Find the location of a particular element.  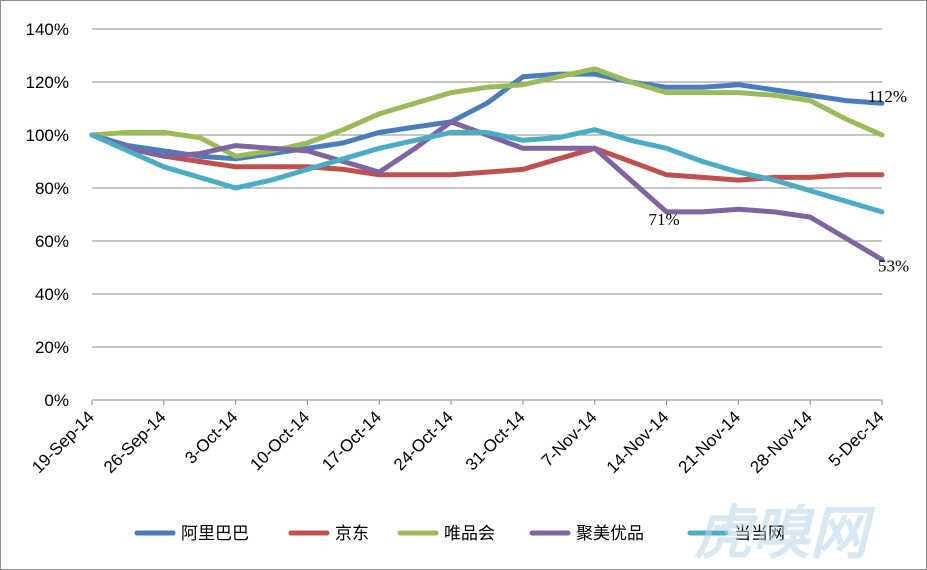

y-tick-label: 0% is located at coordinates (56, 400).